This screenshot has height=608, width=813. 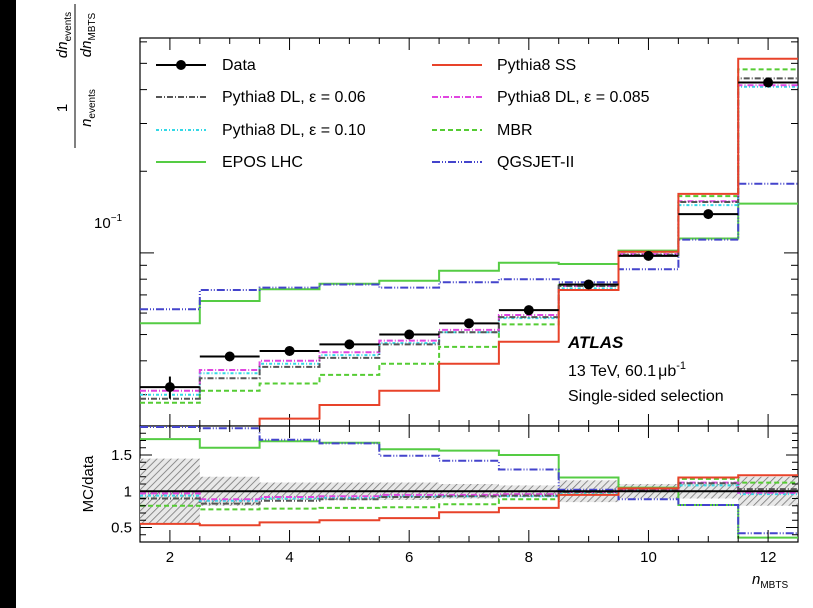 I want to click on legend-entry-pythia8-dl-0-085: Pythia8 DL, ε = 0.085, so click(x=541, y=97).